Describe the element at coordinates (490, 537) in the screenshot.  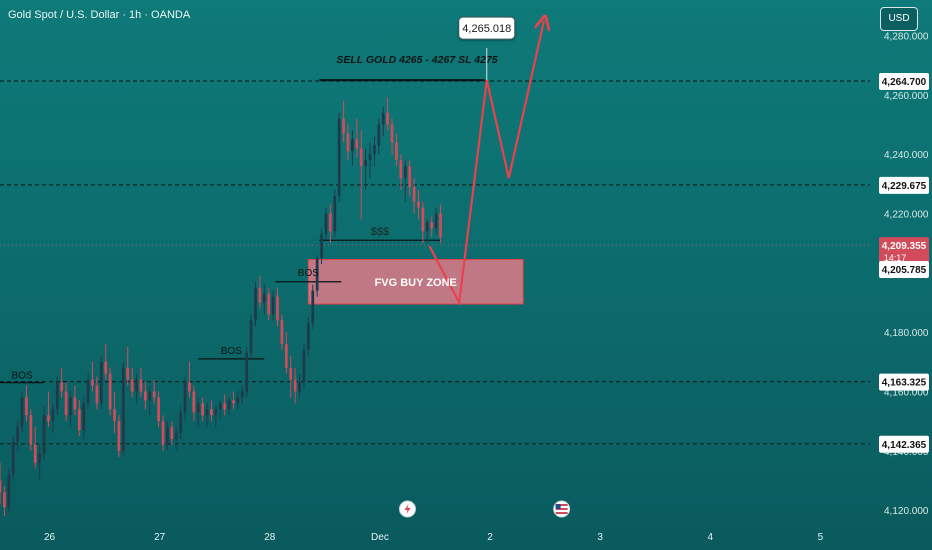
I see `x-tick-label: 2` at that location.